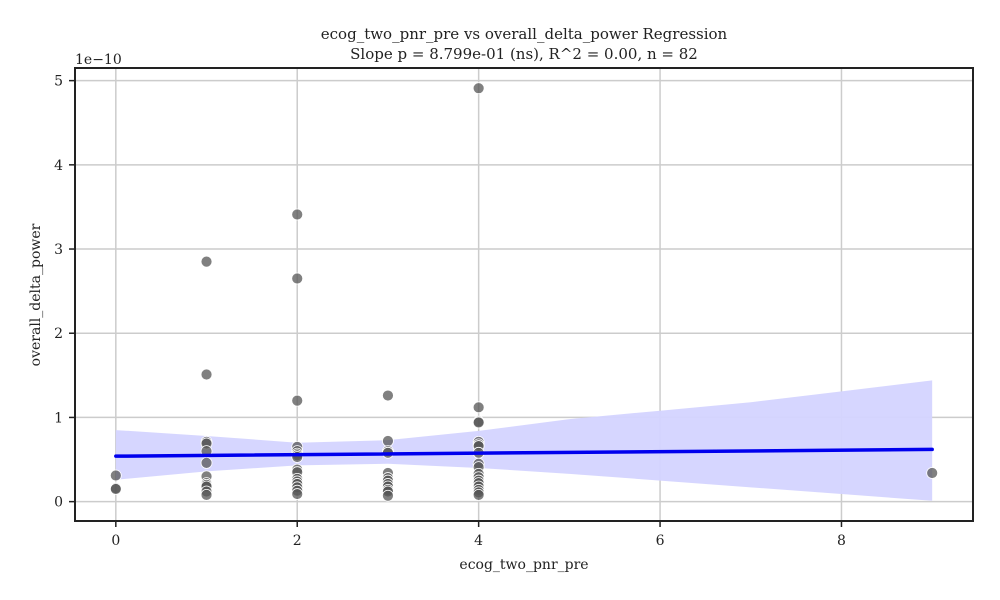 This screenshot has width=1000, height=600. What do you see at coordinates (58, 82) in the screenshot?
I see `y-tick-label: 5` at bounding box center [58, 82].